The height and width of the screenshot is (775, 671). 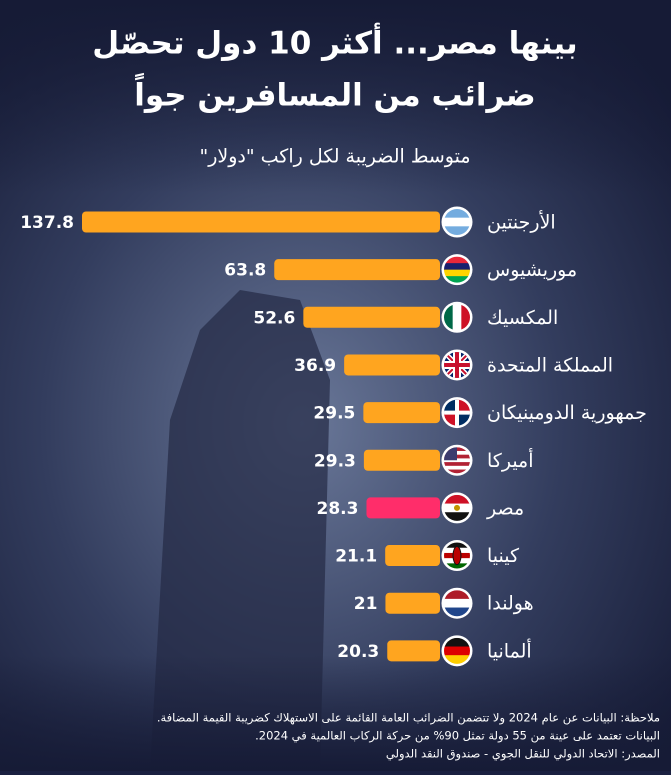 I want to click on category-label: المكسيك, so click(x=522, y=318).